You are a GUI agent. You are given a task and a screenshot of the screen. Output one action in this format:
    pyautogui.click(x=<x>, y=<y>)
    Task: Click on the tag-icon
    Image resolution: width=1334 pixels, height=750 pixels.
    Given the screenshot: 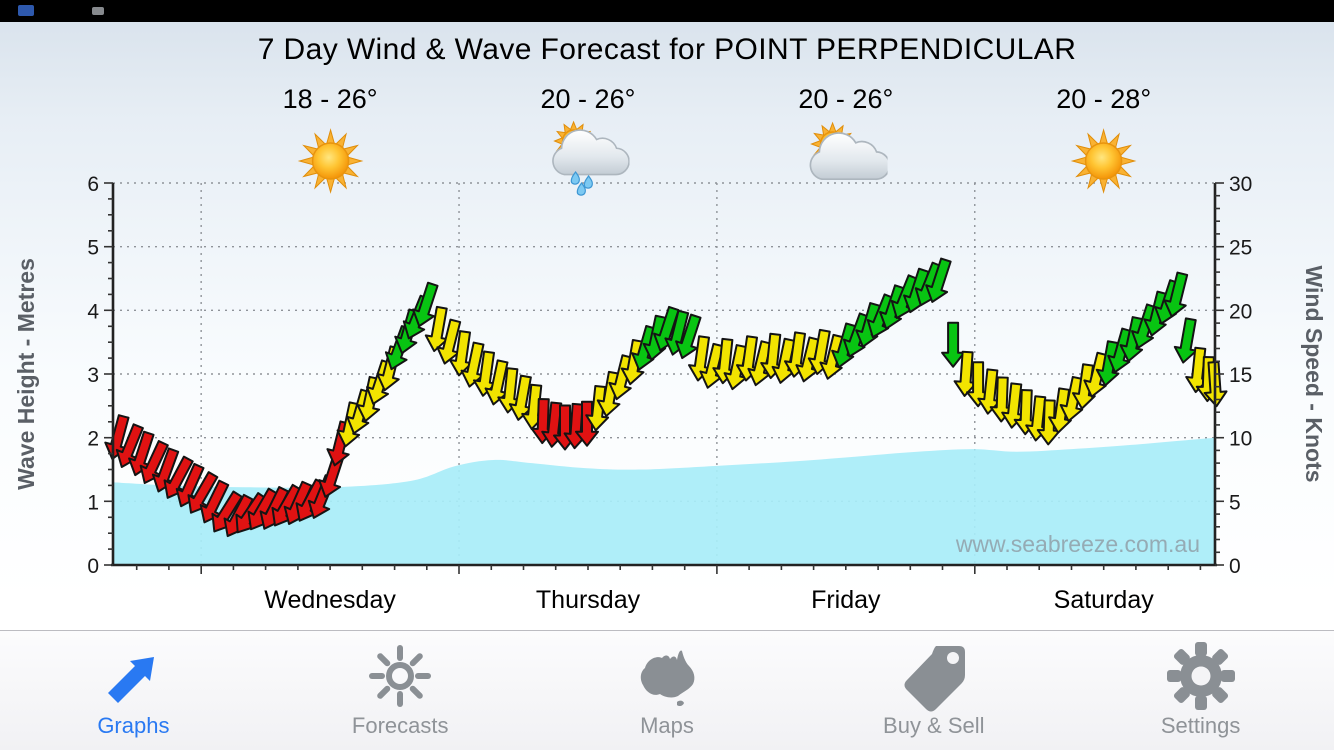 What is the action you would take?
    pyautogui.click(x=934, y=676)
    